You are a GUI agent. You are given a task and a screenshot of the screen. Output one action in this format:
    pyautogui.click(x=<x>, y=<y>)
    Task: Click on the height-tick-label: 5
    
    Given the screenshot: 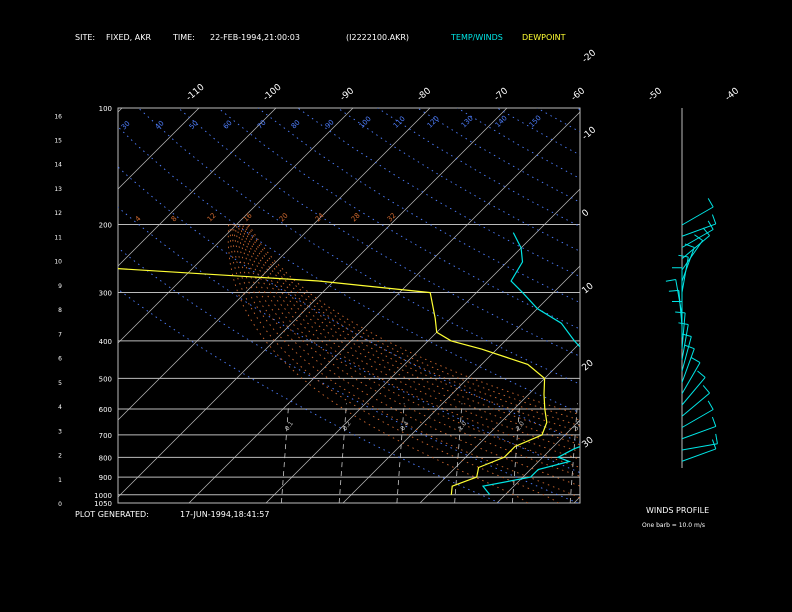 What is the action you would take?
    pyautogui.click(x=60, y=383)
    